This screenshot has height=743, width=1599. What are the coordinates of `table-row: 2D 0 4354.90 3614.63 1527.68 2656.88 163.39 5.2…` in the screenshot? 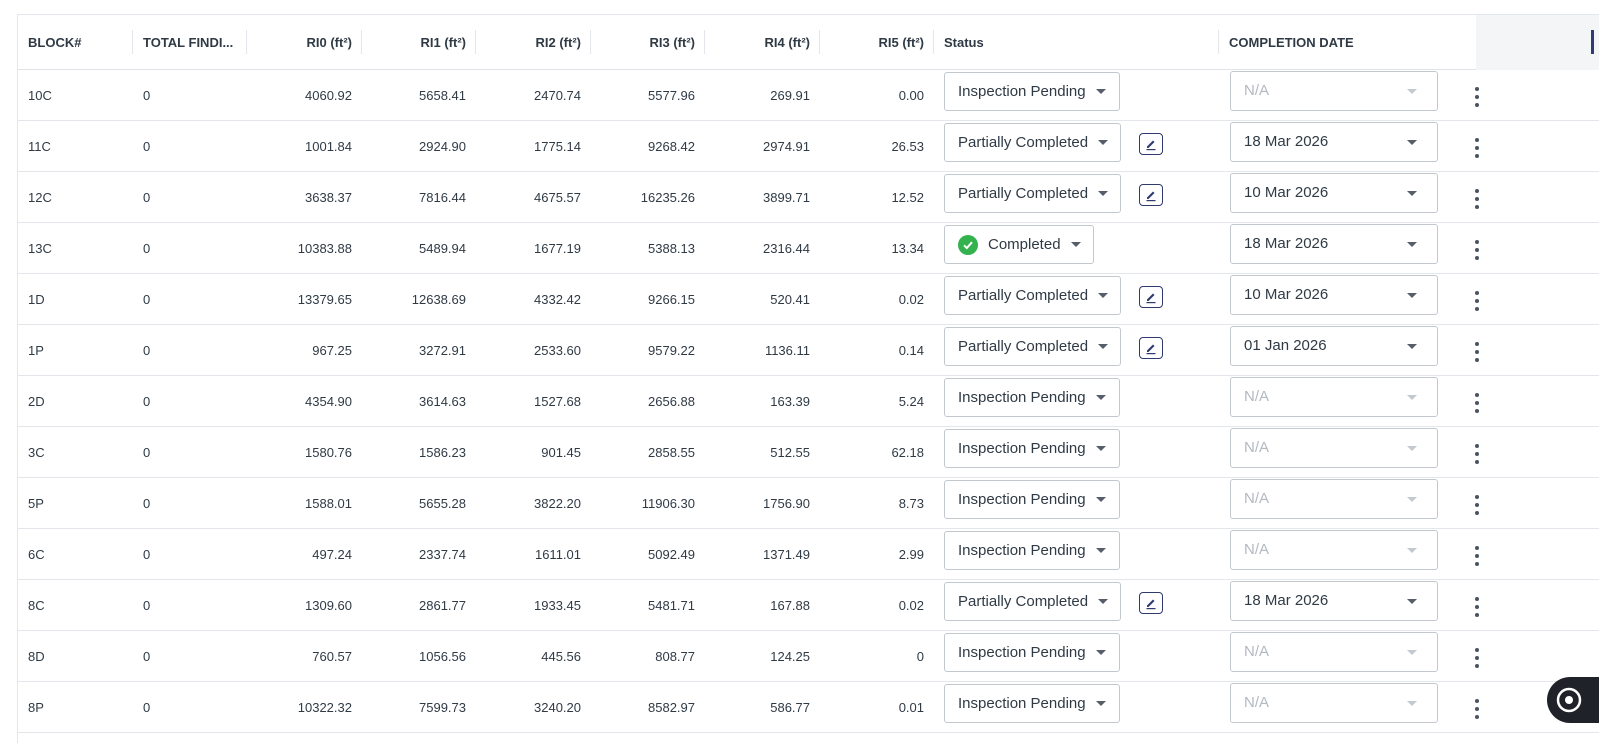 It's located at (808, 401).